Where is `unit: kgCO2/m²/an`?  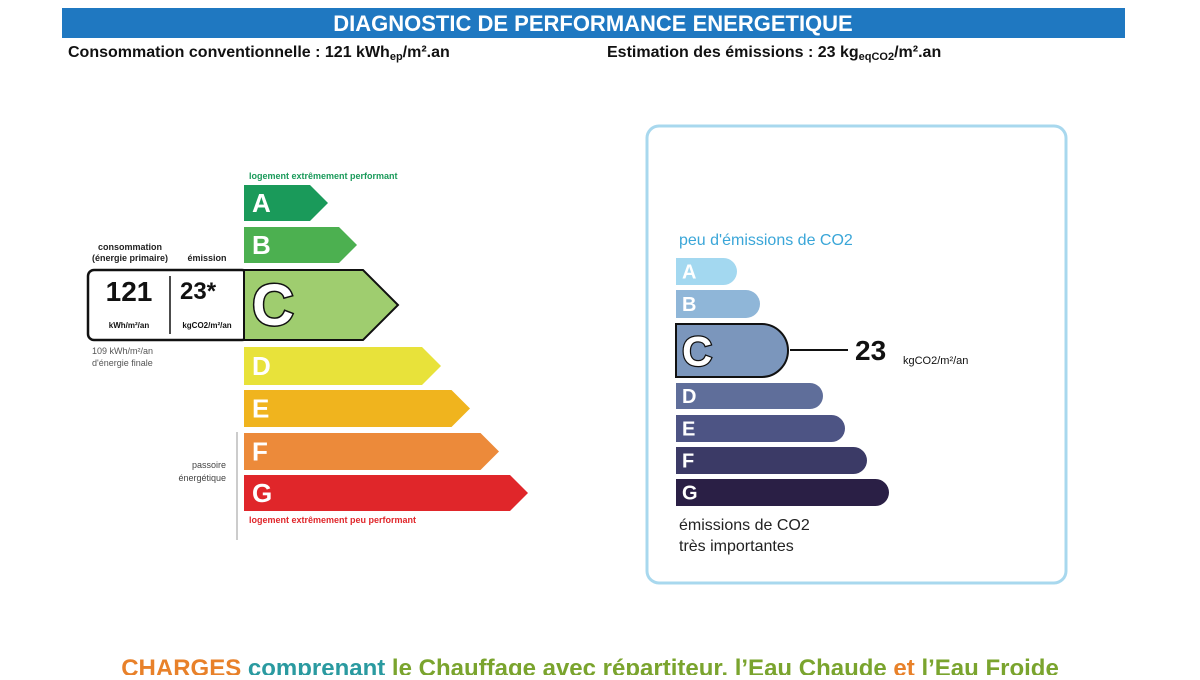
unit: kgCO2/m²/an is located at coordinates (935, 361).